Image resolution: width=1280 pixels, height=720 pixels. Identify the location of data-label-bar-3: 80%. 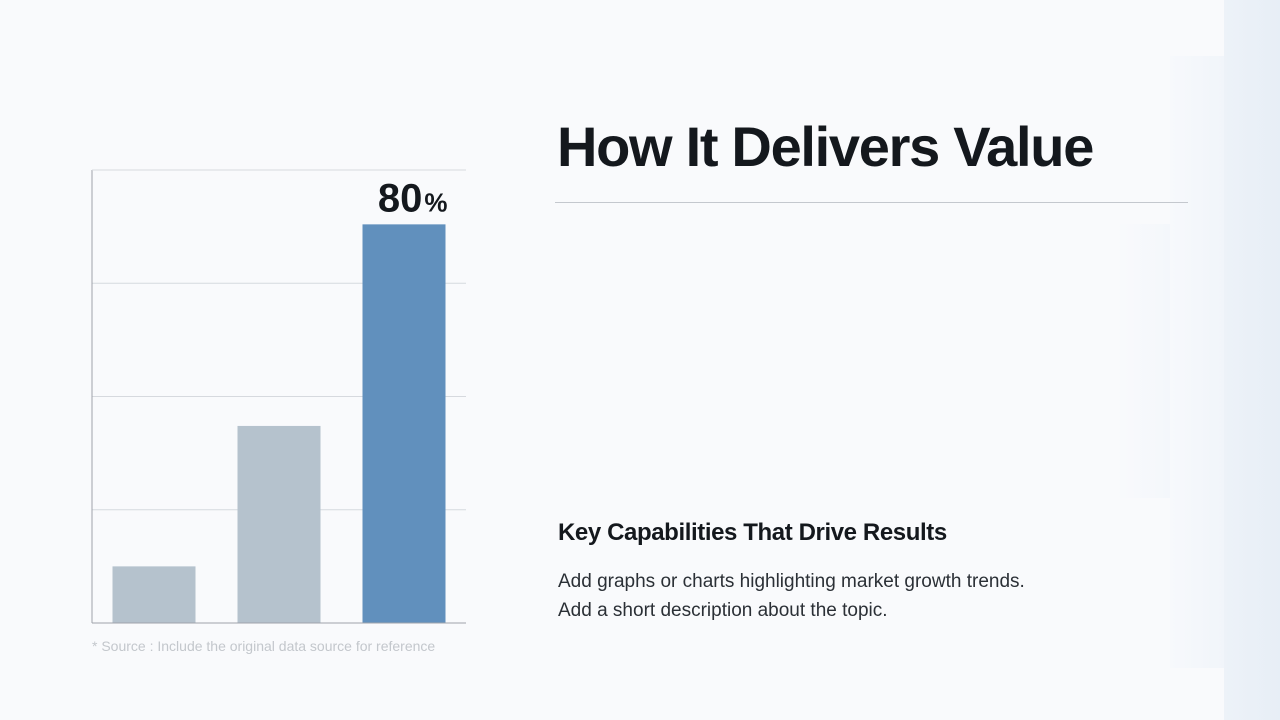
(413, 198).